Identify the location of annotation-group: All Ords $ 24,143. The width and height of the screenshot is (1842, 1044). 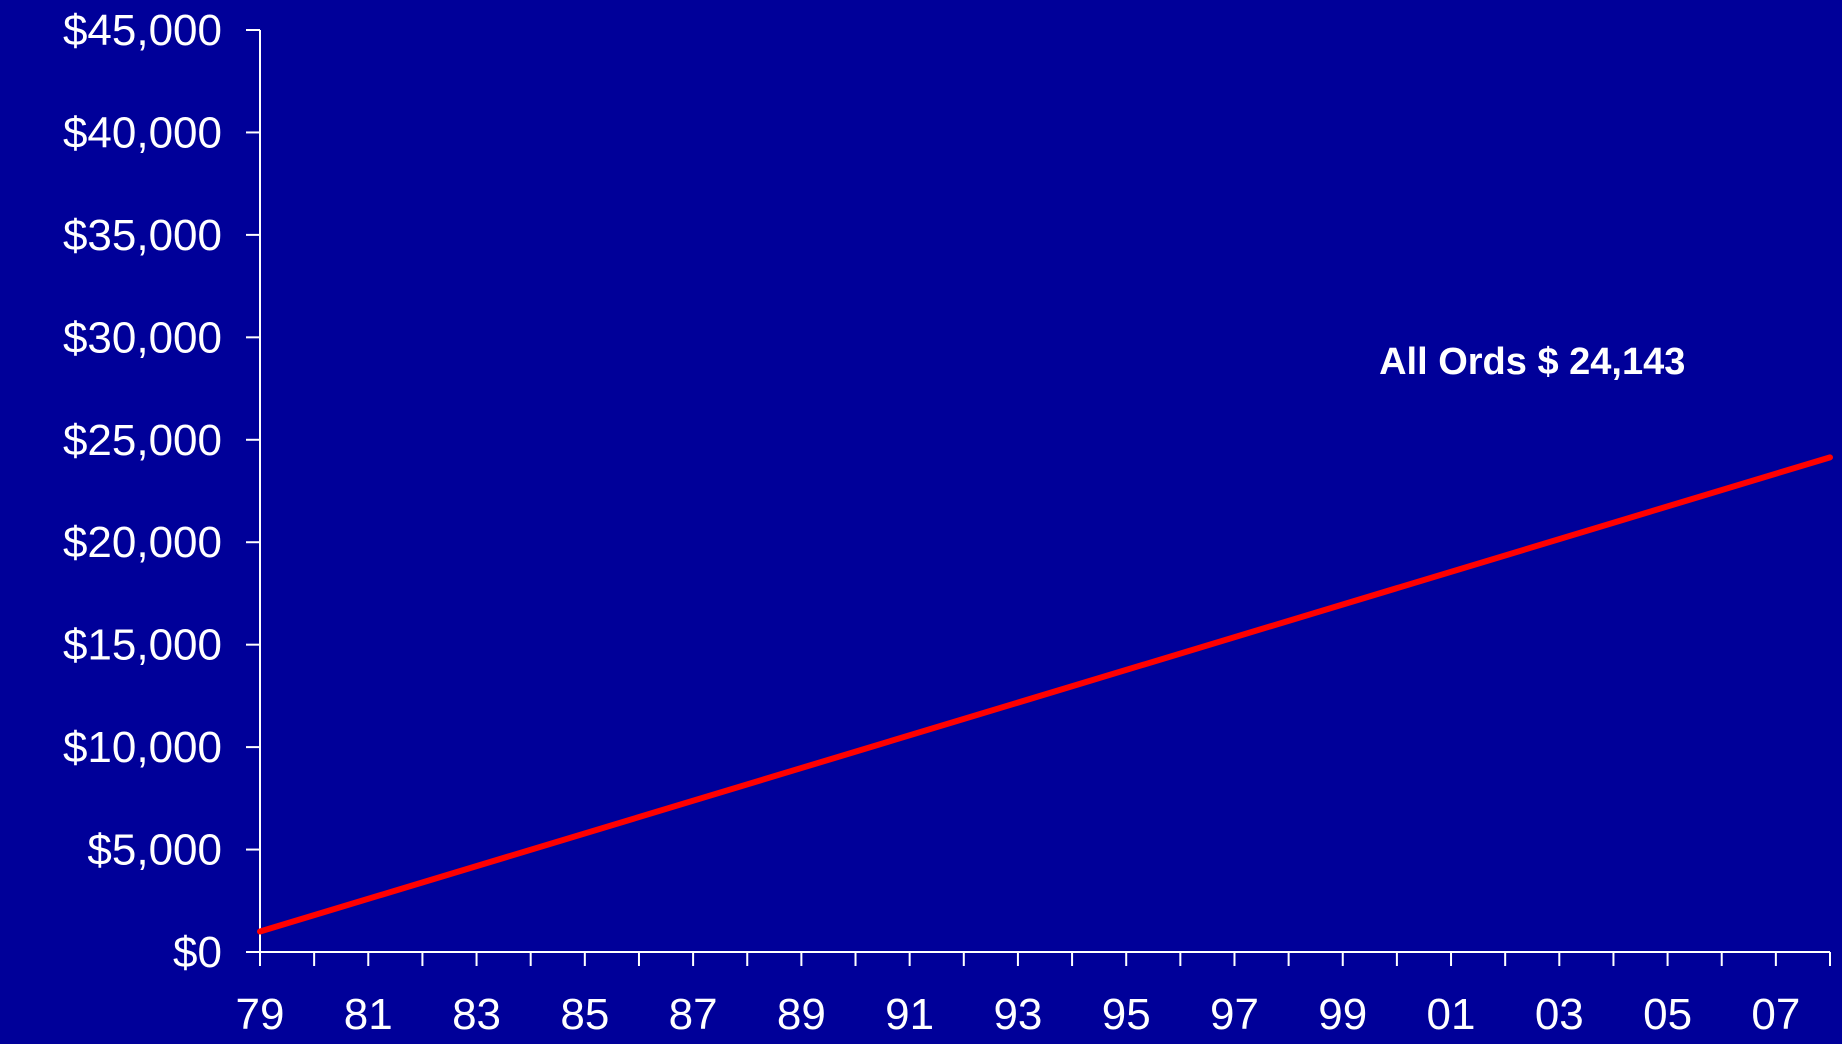
(1532, 362).